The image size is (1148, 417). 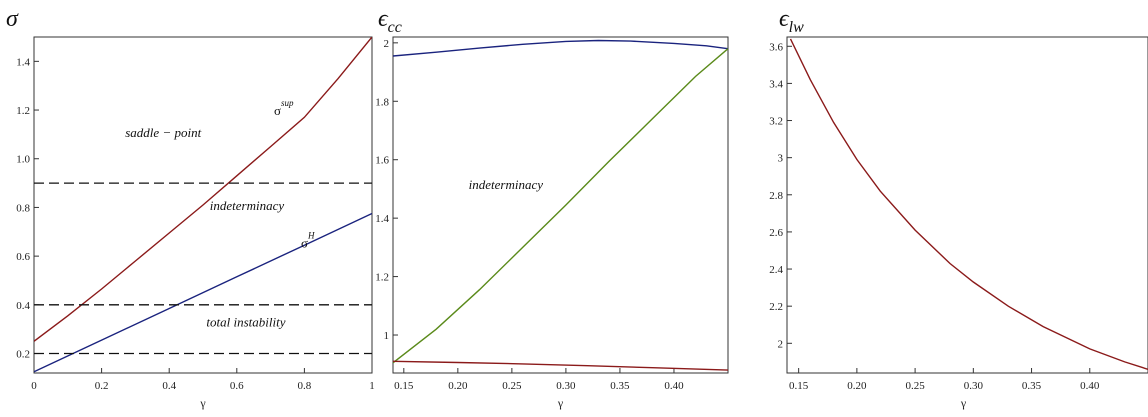 I want to click on y-tick-label: 1.8, so click(x=382, y=102).